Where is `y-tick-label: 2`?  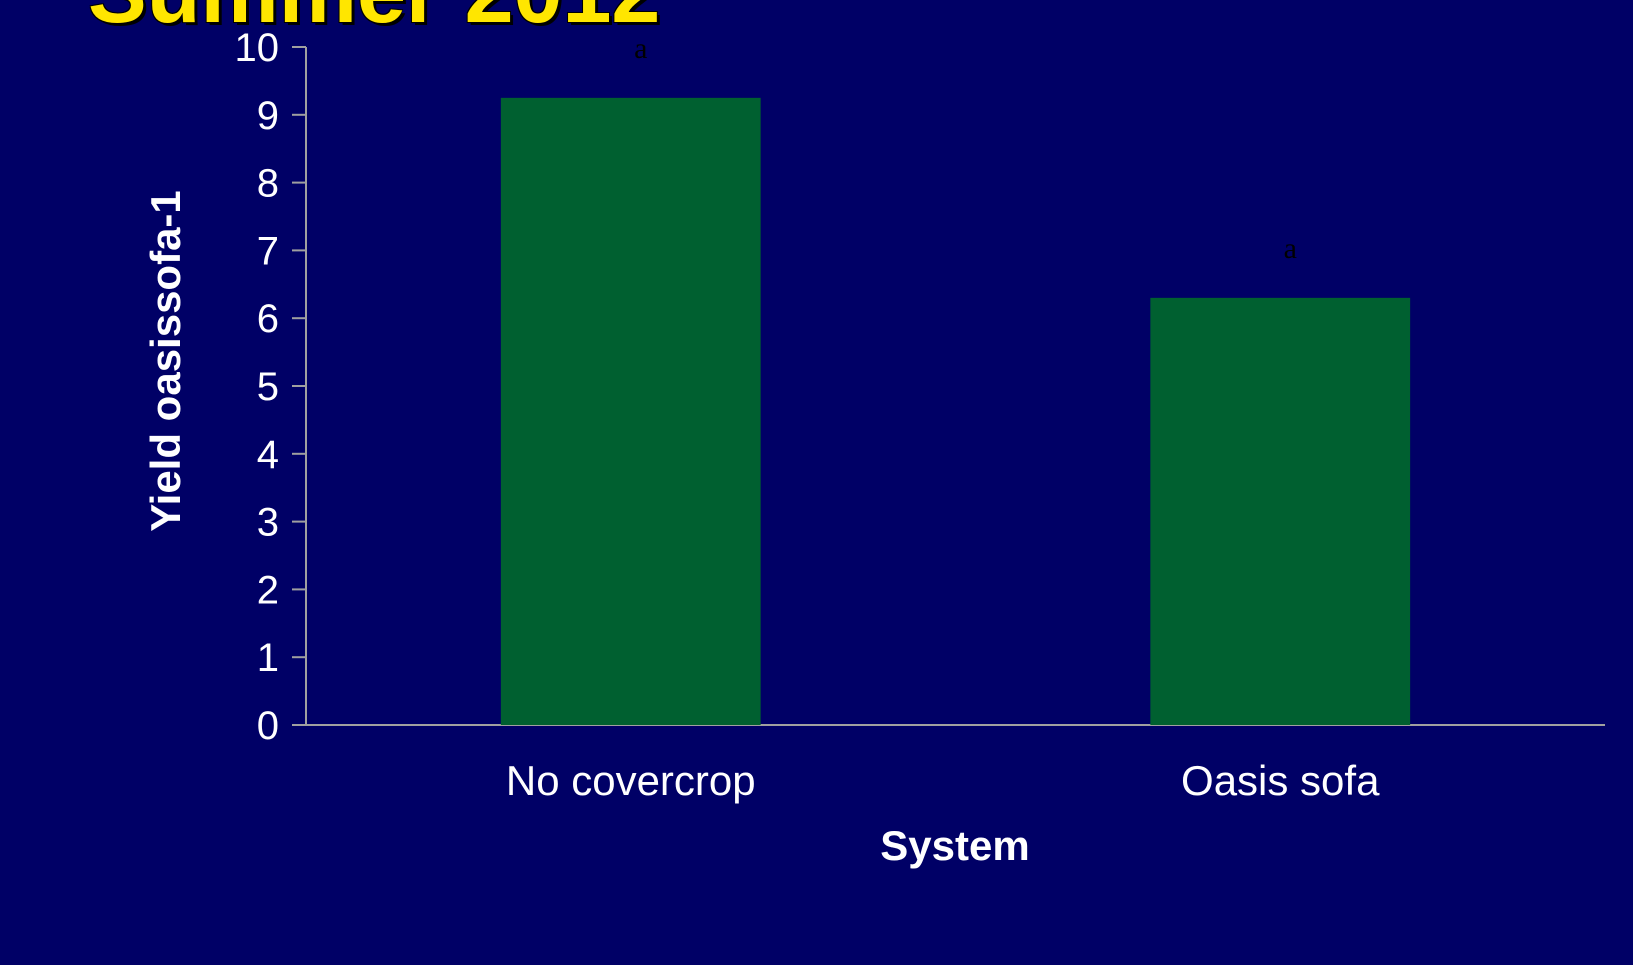 y-tick-label: 2 is located at coordinates (268, 590).